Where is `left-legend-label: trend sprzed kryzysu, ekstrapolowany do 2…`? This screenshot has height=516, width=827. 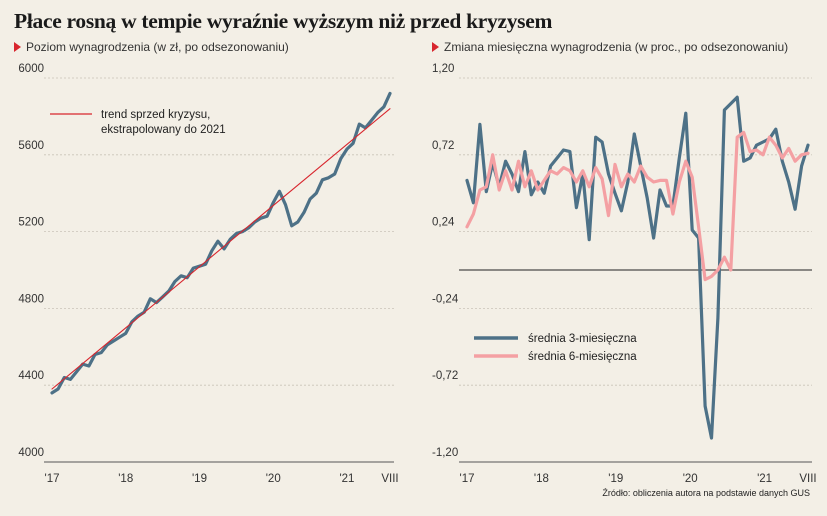
left-legend-label: trend sprzed kryzysu, ekstrapolowany do 2… is located at coordinates (163, 122).